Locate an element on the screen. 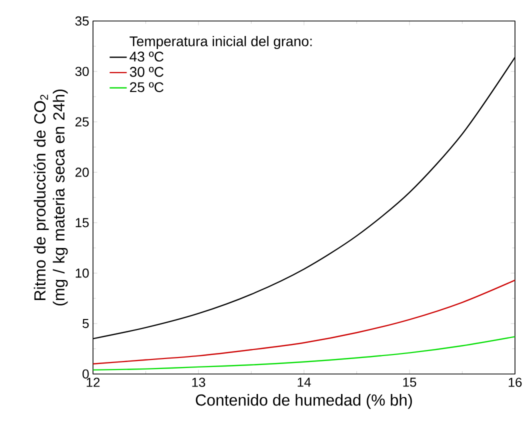 This screenshot has height=431, width=525. y-tick-label: 35 is located at coordinates (82, 21).